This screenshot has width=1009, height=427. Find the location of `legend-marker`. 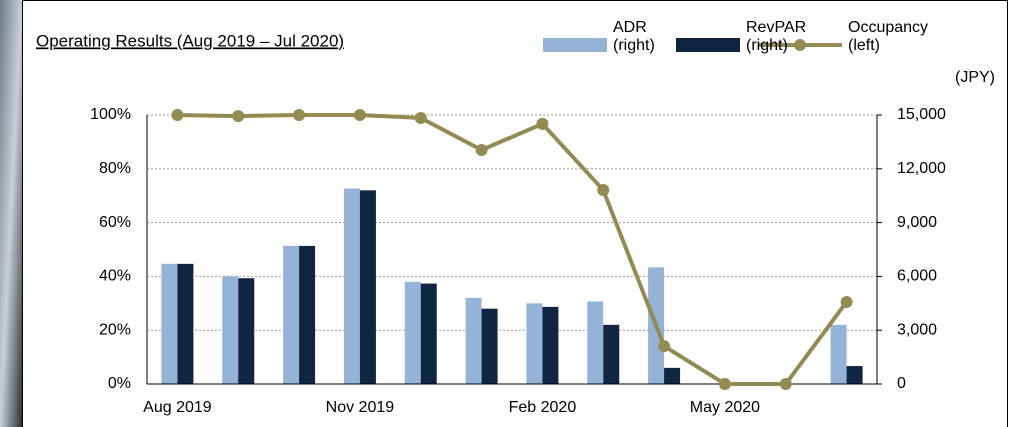

legend-marker is located at coordinates (800, 45).